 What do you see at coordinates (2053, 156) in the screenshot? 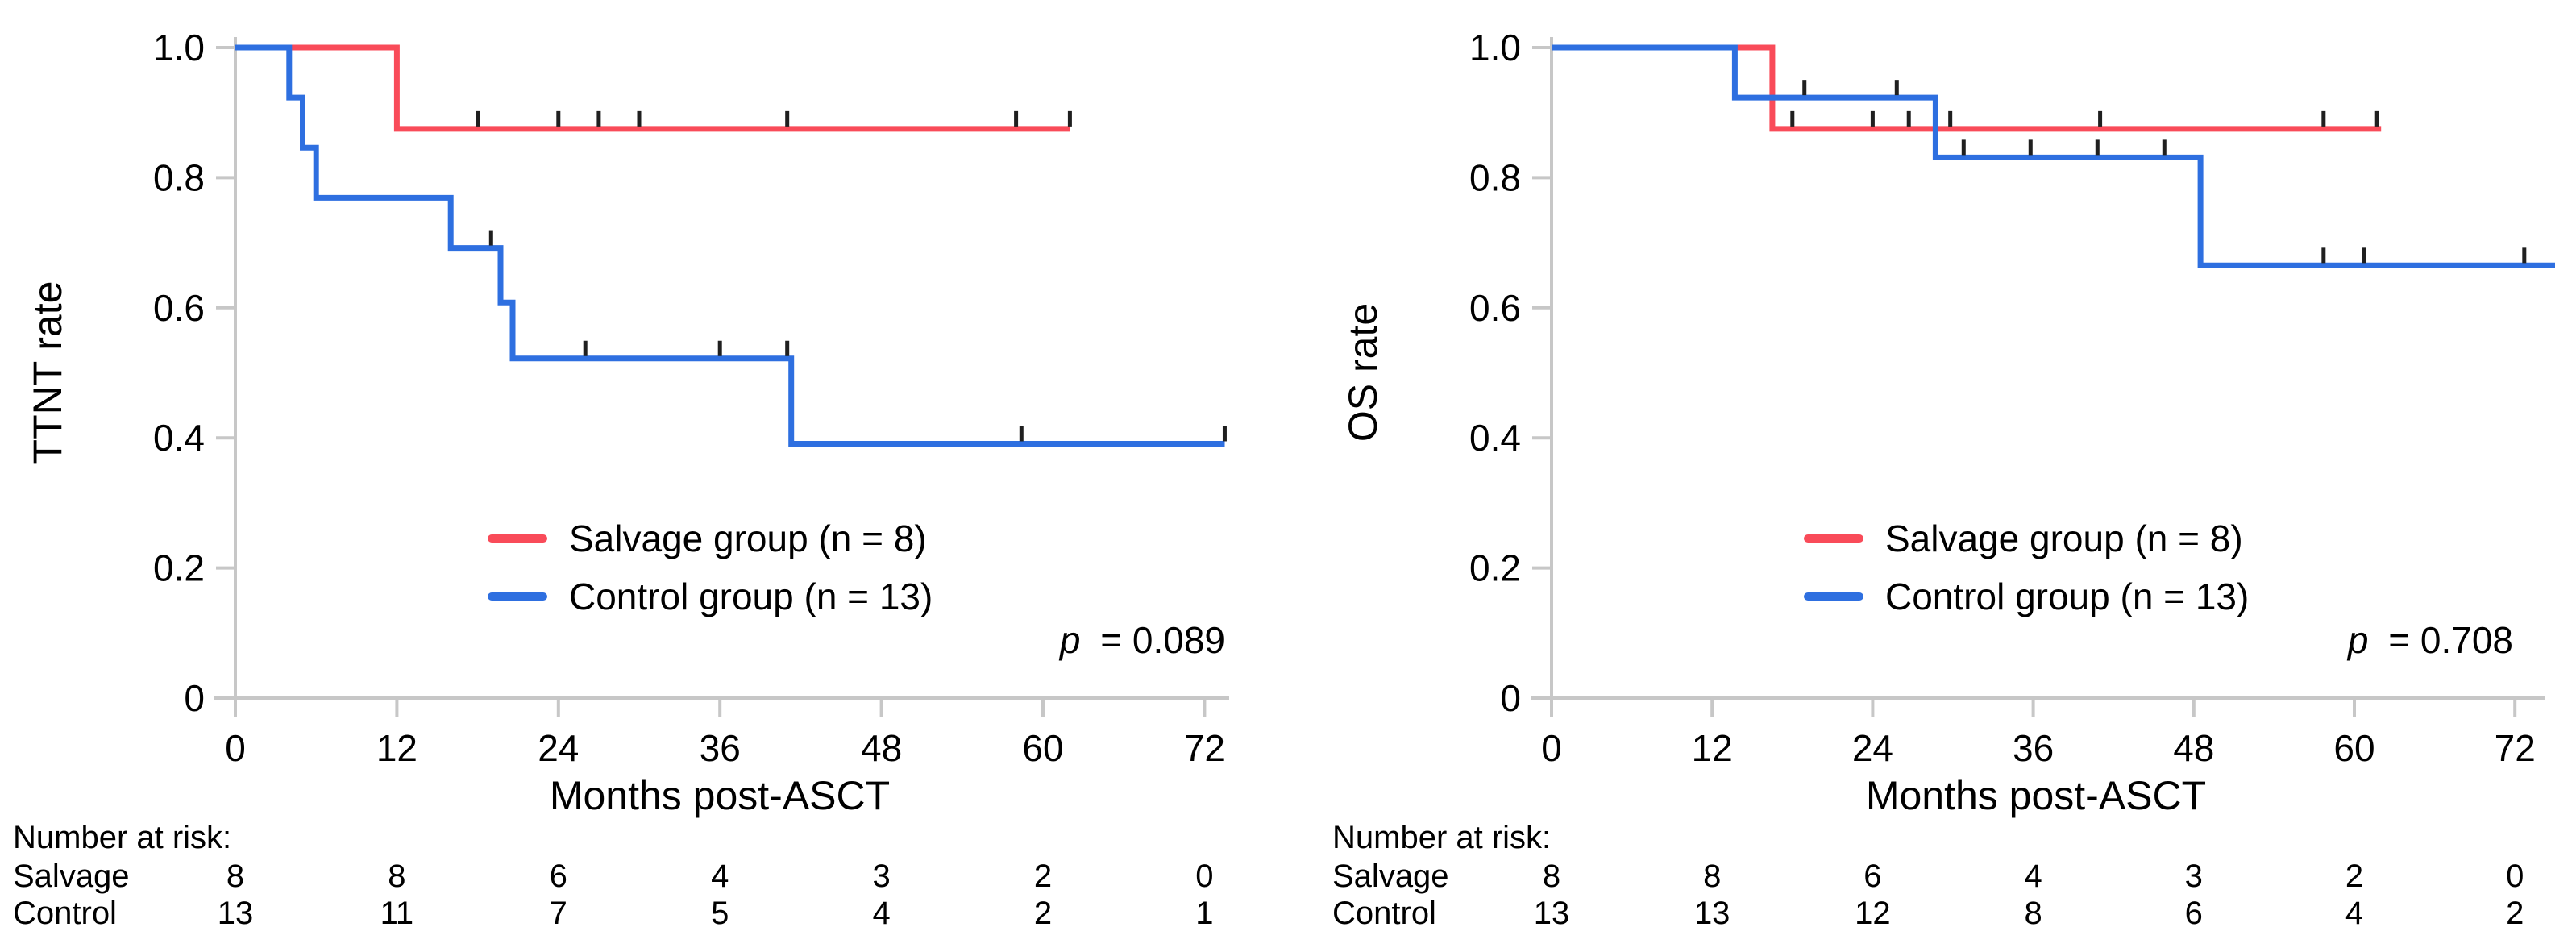
I see `control-curve` at bounding box center [2053, 156].